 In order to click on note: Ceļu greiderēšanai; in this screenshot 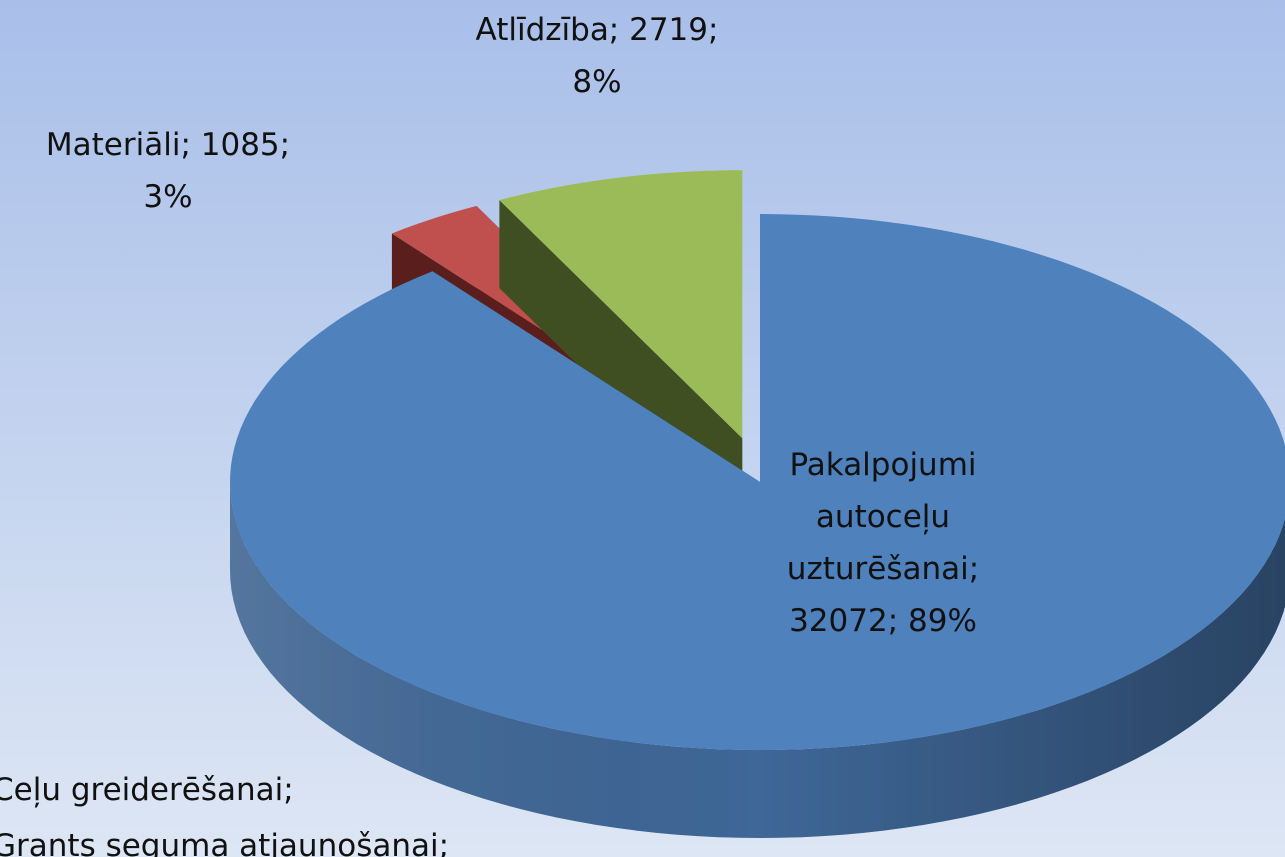, I will do `click(147, 790)`.